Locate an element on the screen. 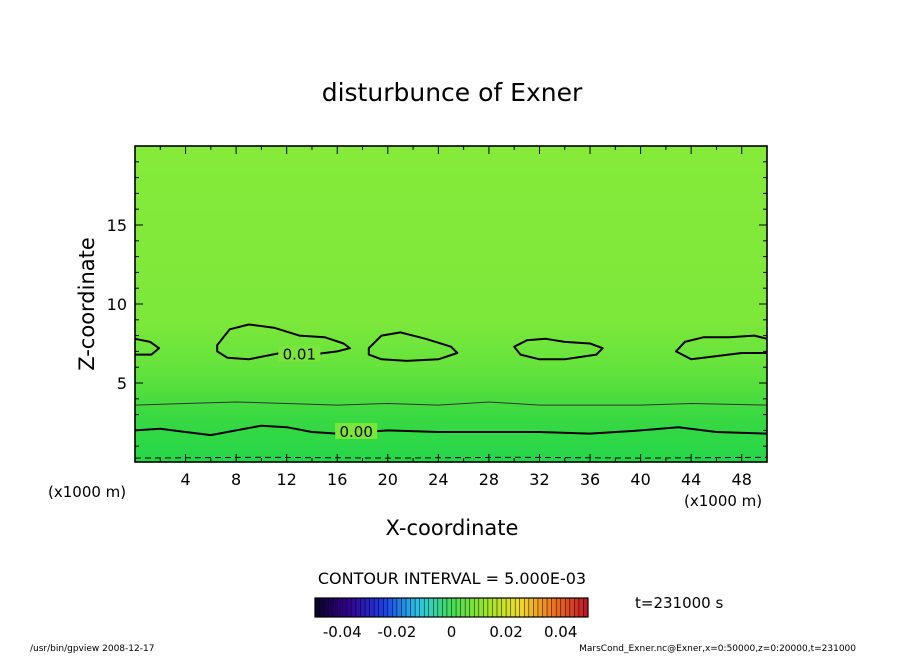 This screenshot has height=658, width=904. colorbar-tick-label: 0.02 is located at coordinates (505, 632).